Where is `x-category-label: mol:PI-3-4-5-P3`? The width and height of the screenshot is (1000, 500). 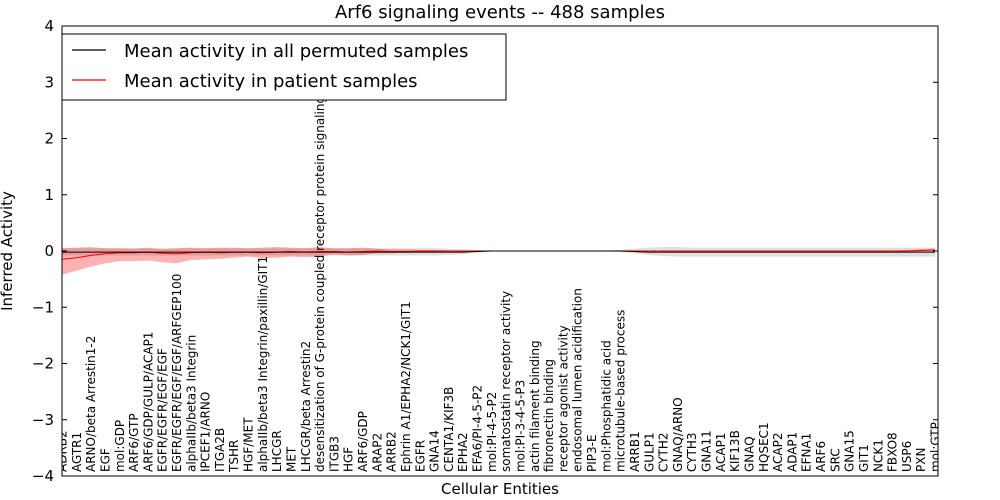
x-category-label: mol:PI-3-4-5-P3 is located at coordinates (520, 426).